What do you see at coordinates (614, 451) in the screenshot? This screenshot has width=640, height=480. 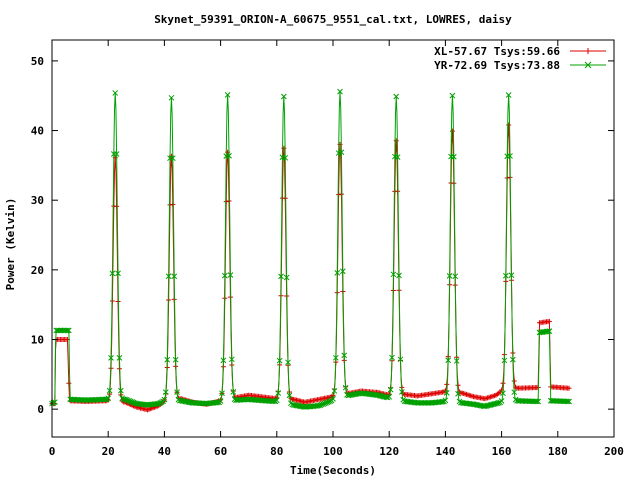 I see `x-tick-label: 200` at bounding box center [614, 451].